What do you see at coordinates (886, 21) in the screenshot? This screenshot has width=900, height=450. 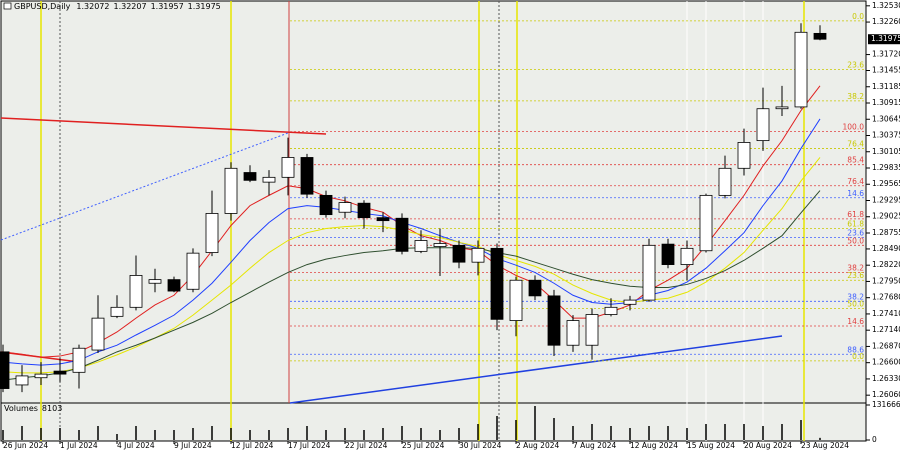 I see `y-tick-label: 1.32260` at bounding box center [886, 21].